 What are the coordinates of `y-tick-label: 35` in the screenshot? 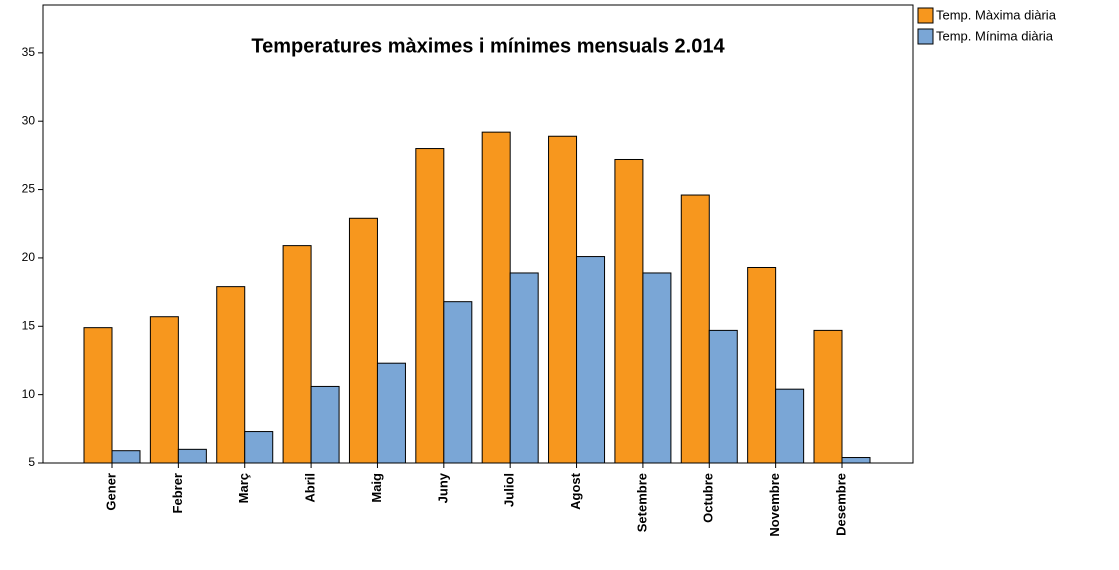 It's located at (29, 52).